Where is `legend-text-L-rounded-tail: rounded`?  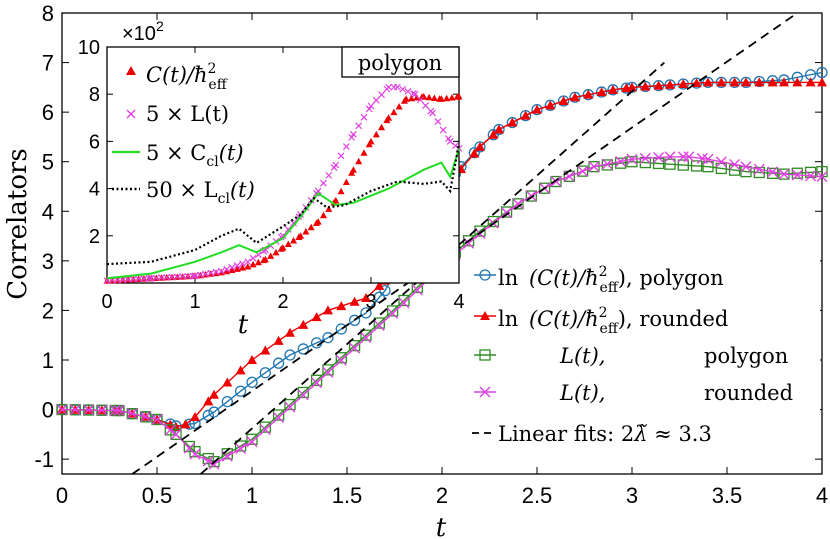 legend-text-L-rounded-tail: rounded is located at coordinates (748, 393).